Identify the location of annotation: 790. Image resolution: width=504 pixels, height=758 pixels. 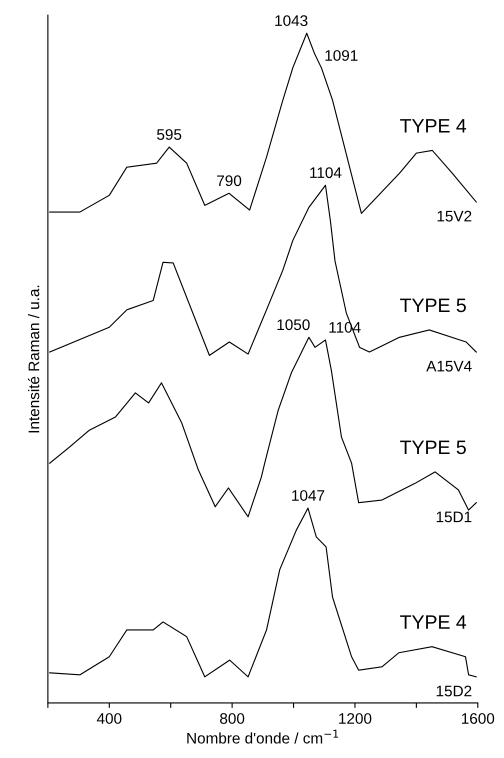
(229, 180).